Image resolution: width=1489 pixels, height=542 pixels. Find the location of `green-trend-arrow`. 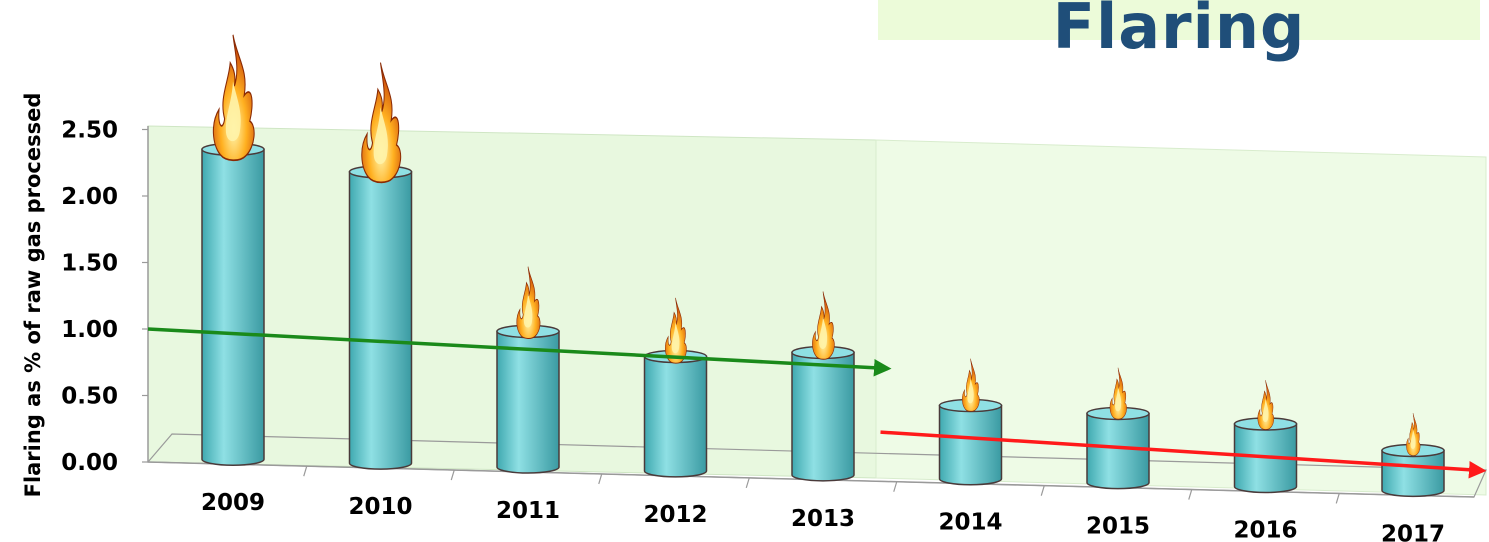

green-trend-arrow is located at coordinates (519, 352).